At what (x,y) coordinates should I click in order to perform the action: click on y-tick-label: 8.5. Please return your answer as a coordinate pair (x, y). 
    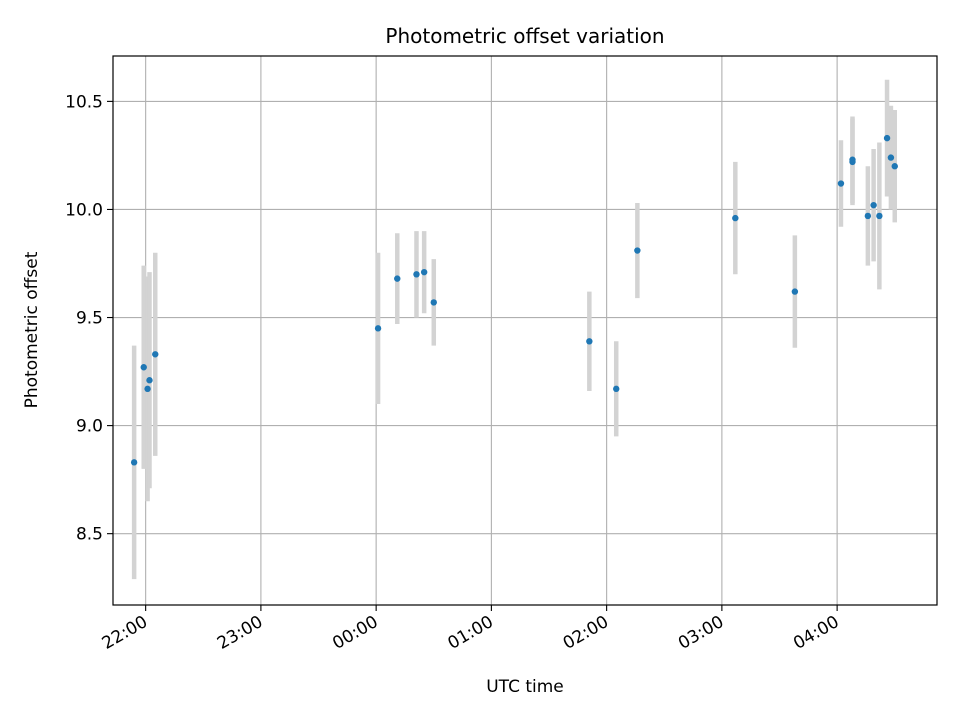
    Looking at the image, I should click on (89, 535).